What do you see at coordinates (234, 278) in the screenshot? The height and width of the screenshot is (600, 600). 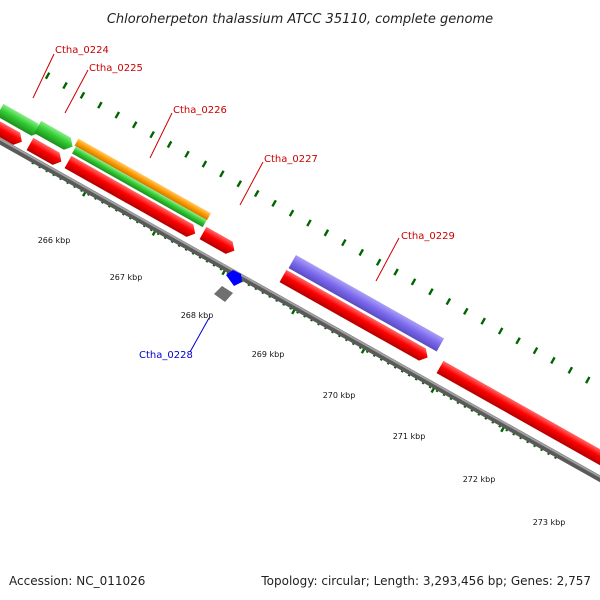 I see `feature-ctha-0228-blue` at bounding box center [234, 278].